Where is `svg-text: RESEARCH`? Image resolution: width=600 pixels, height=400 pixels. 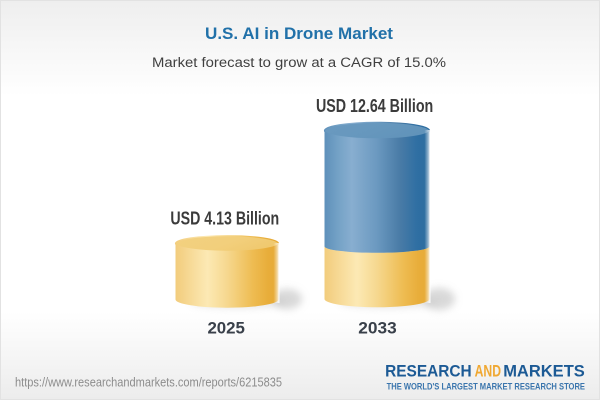
svg-text: RESEARCH is located at coordinates (428, 372).